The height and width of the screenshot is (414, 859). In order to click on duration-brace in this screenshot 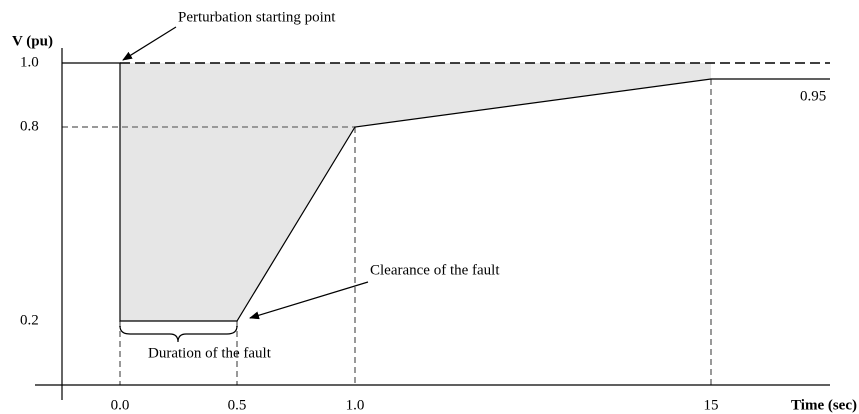, I will do `click(178, 334)`.